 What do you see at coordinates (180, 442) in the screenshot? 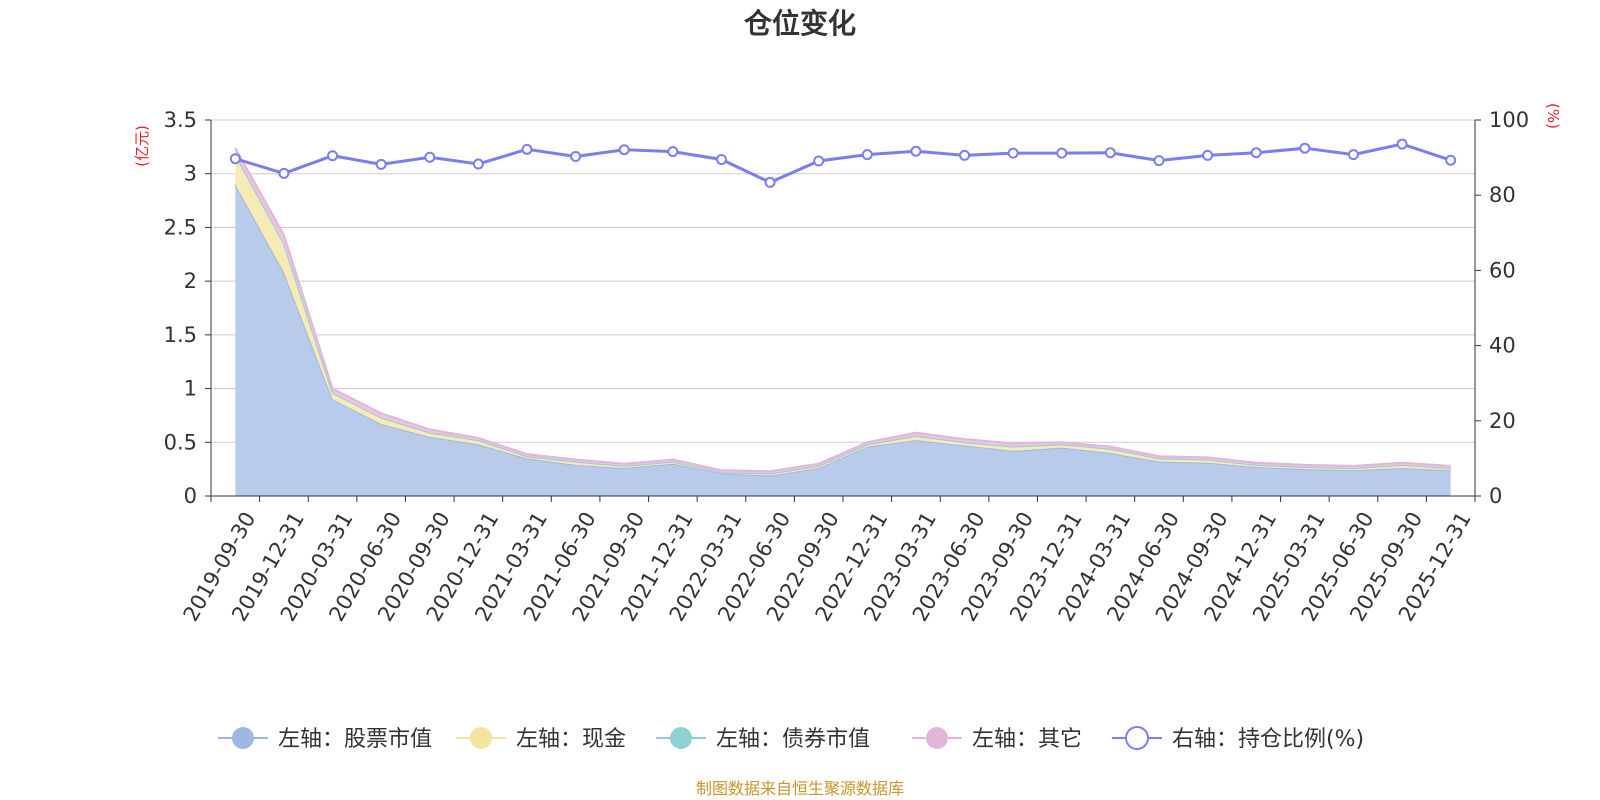
I see `left-axis-tick-label: 0.5` at bounding box center [180, 442].